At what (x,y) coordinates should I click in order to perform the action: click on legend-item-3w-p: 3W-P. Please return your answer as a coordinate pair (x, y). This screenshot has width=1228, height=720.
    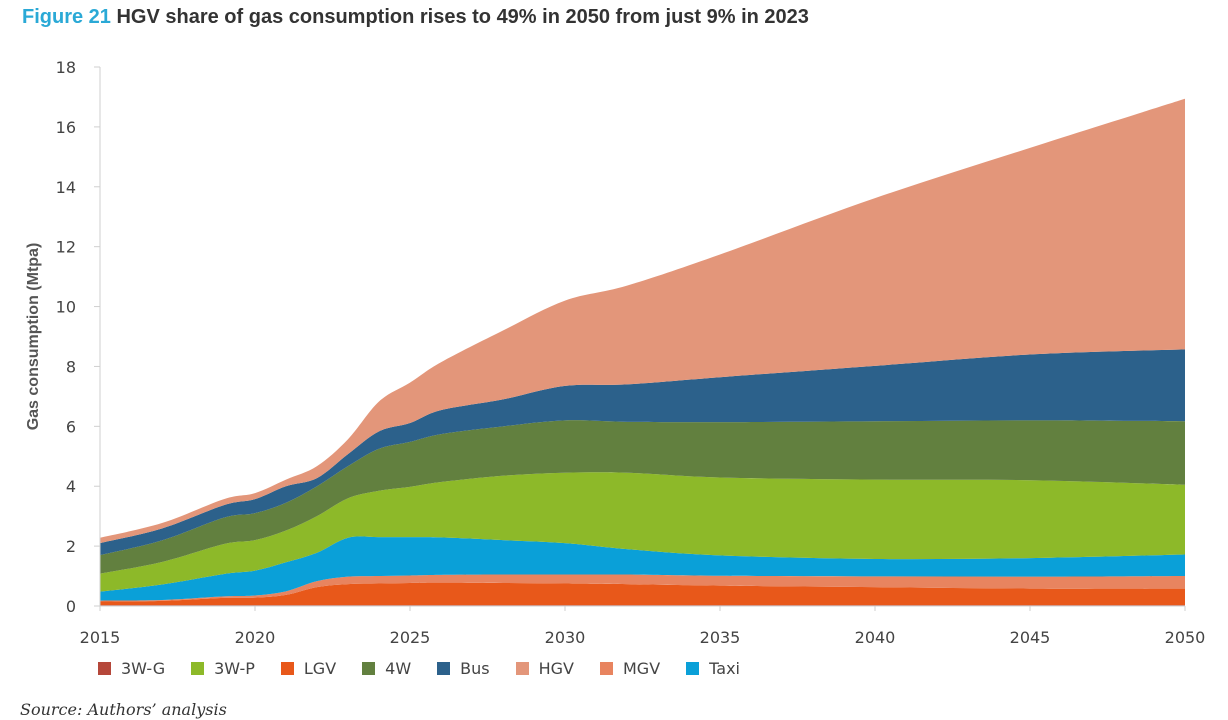
    Looking at the image, I should click on (223, 668).